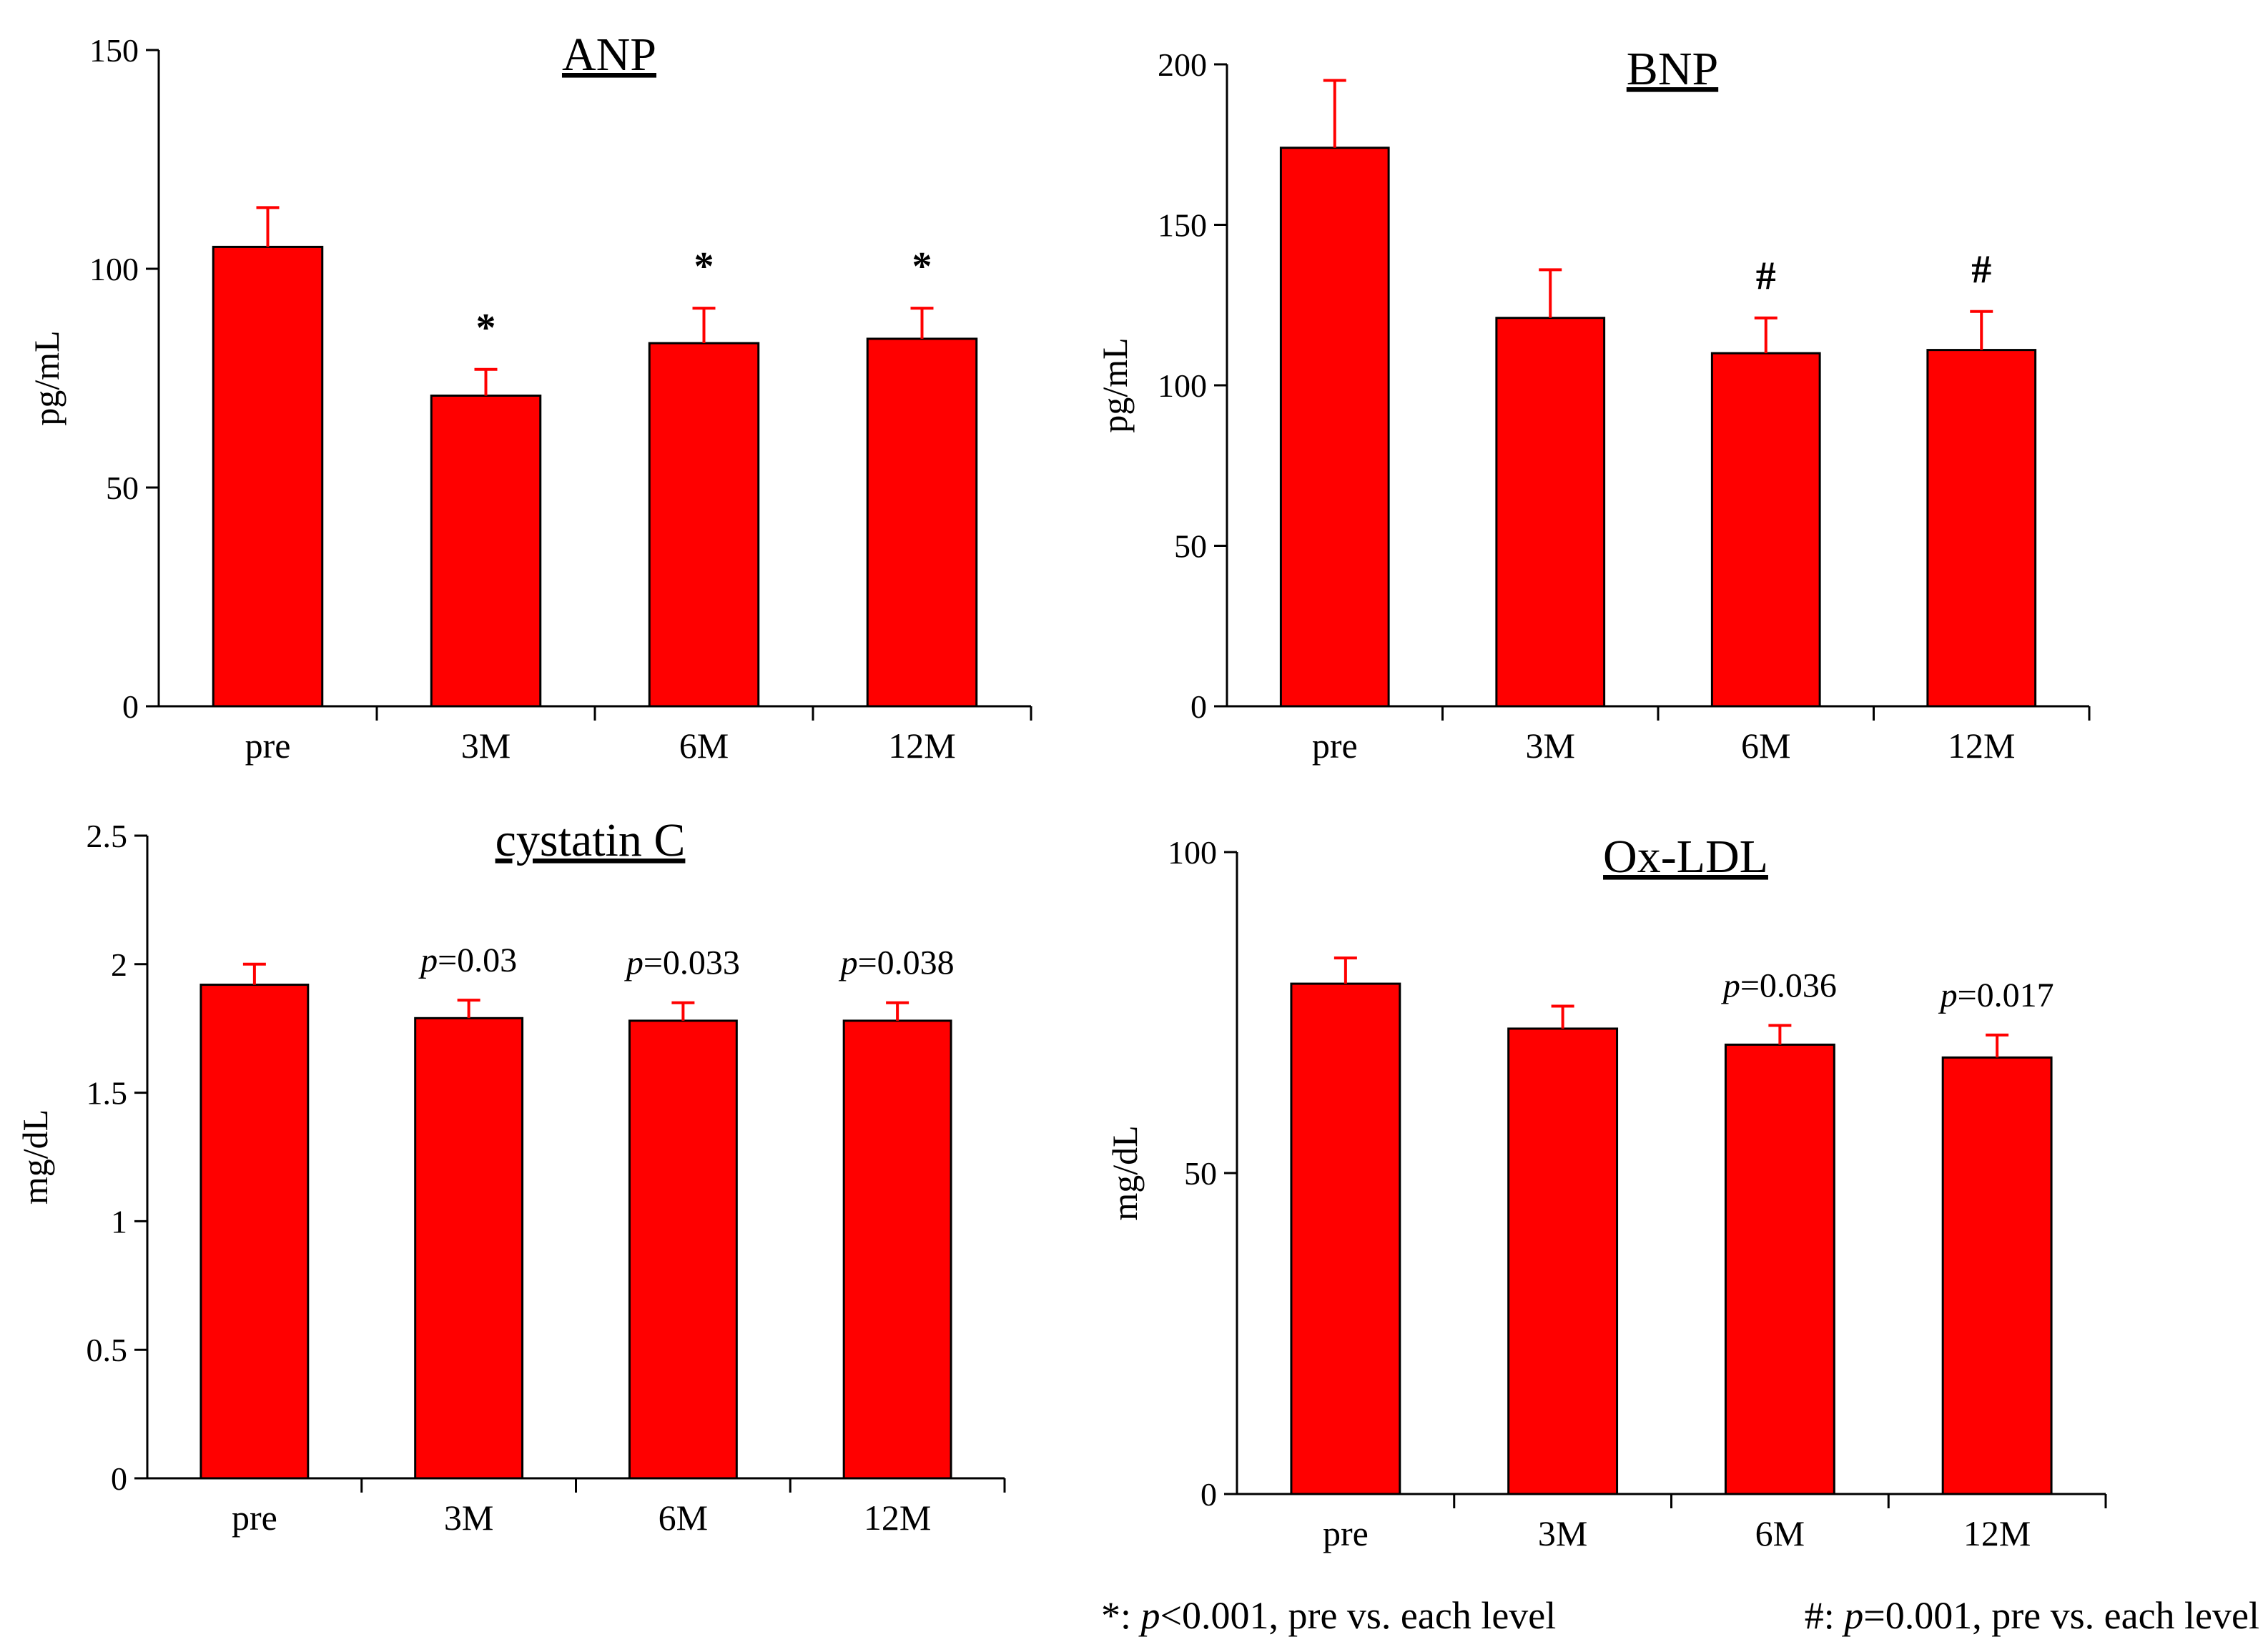 Image resolution: width=2263 pixels, height=1652 pixels. Describe the element at coordinates (107, 836) in the screenshot. I see `cystatin-c-y-tick-label: 2.5` at that location.